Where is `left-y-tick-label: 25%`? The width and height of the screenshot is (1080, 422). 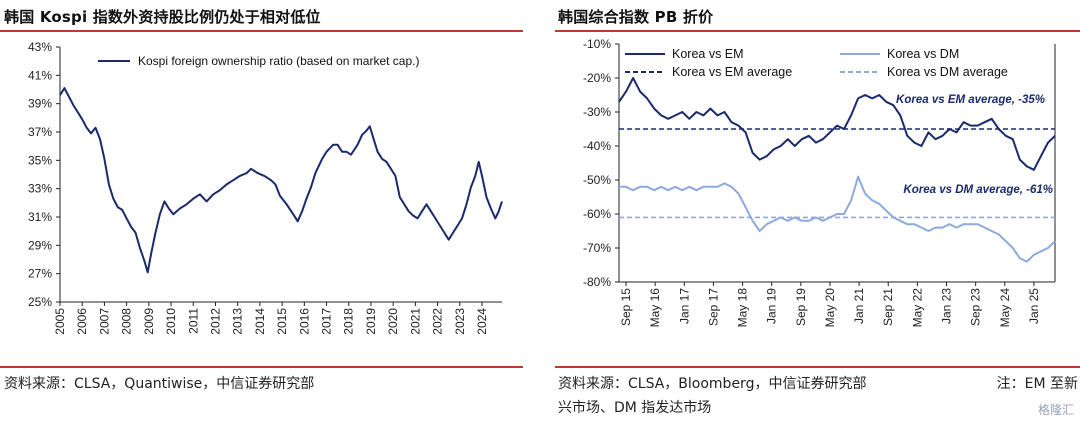 left-y-tick-label: 25% is located at coordinates (40, 302).